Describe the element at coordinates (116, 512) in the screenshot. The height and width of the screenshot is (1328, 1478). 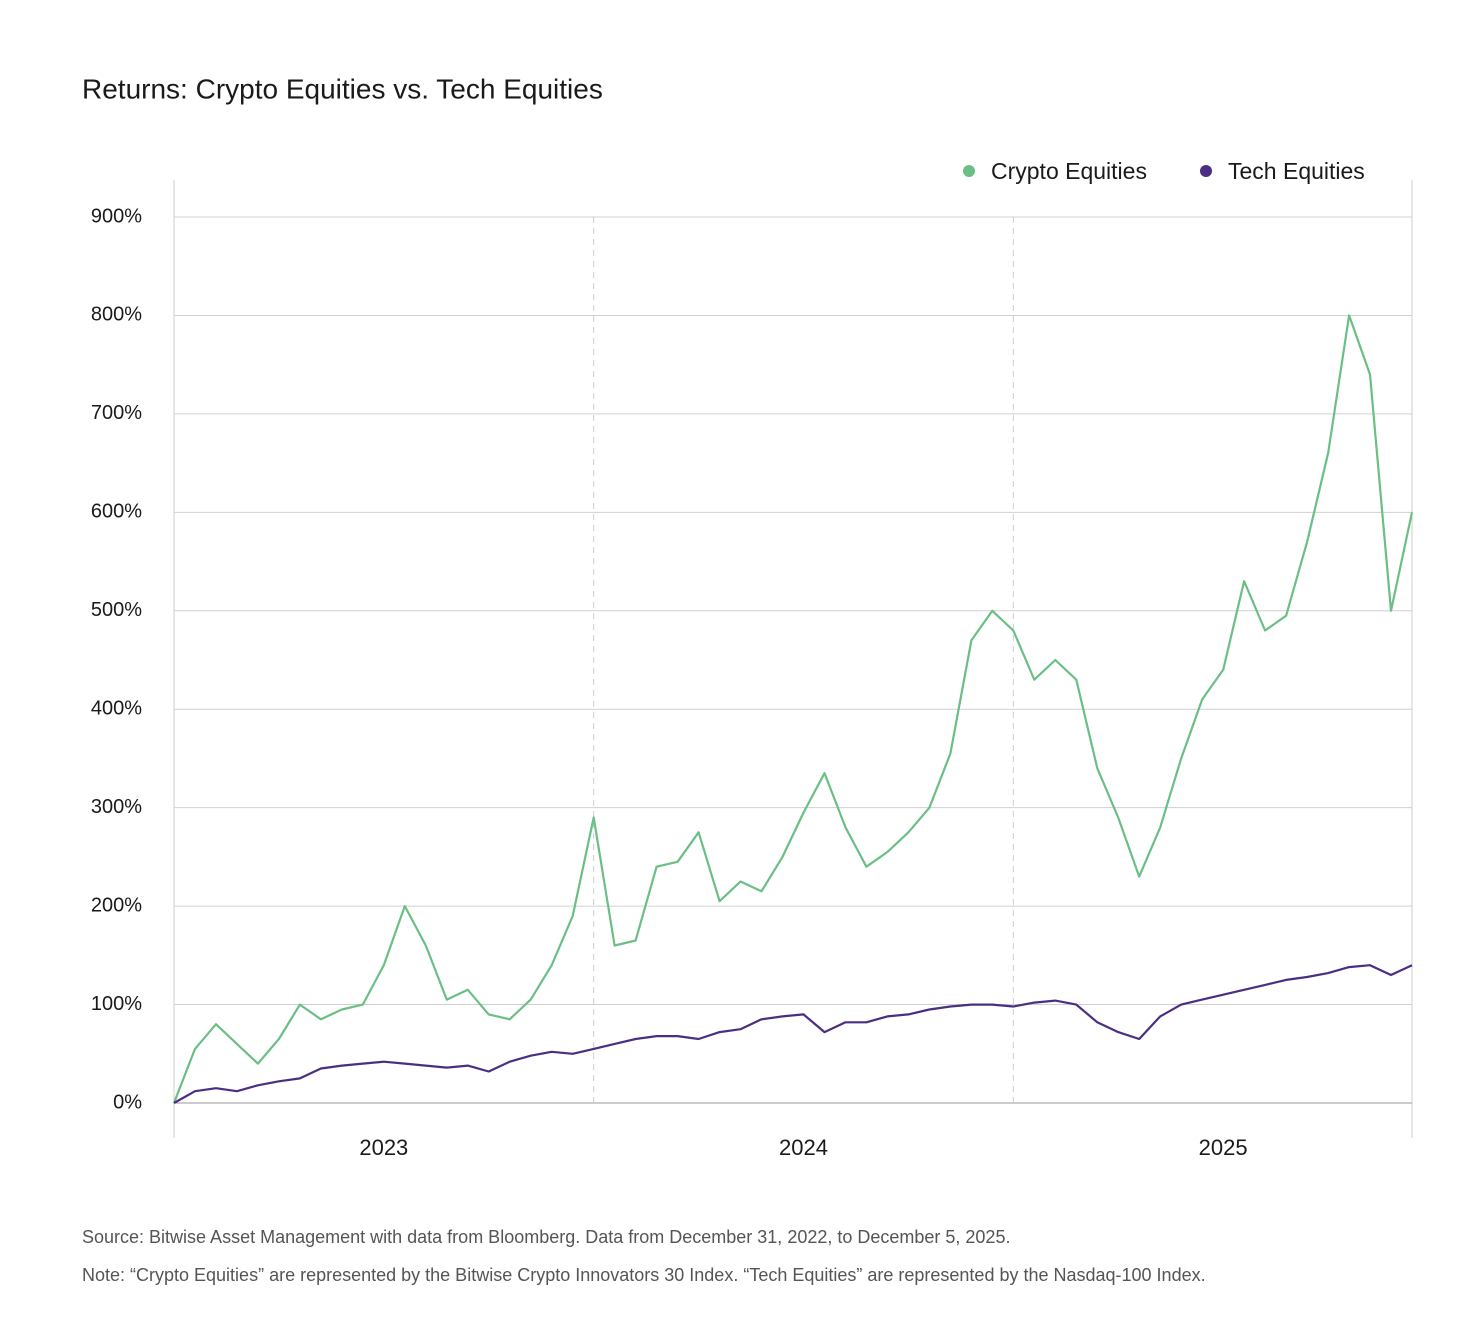
I see `y-tick-label: 600%` at that location.